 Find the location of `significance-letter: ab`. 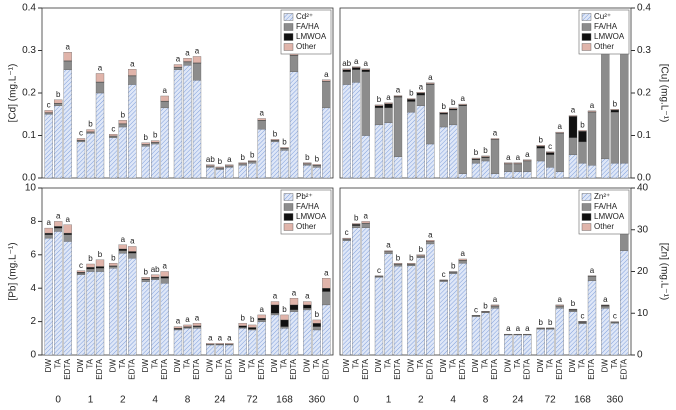

significance-letter: ab is located at coordinates (210, 159).